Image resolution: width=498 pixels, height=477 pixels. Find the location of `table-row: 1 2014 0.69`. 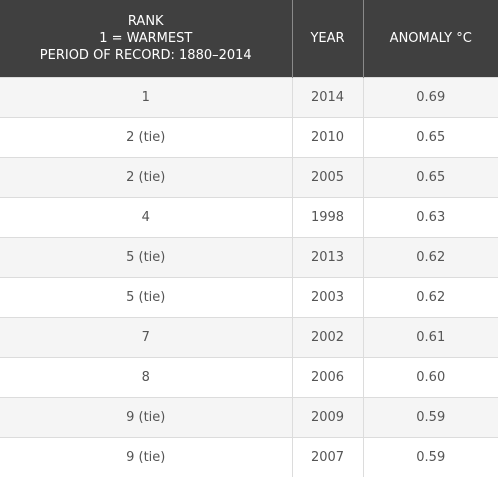

table-row: 1 2014 0.69 is located at coordinates (249, 96).